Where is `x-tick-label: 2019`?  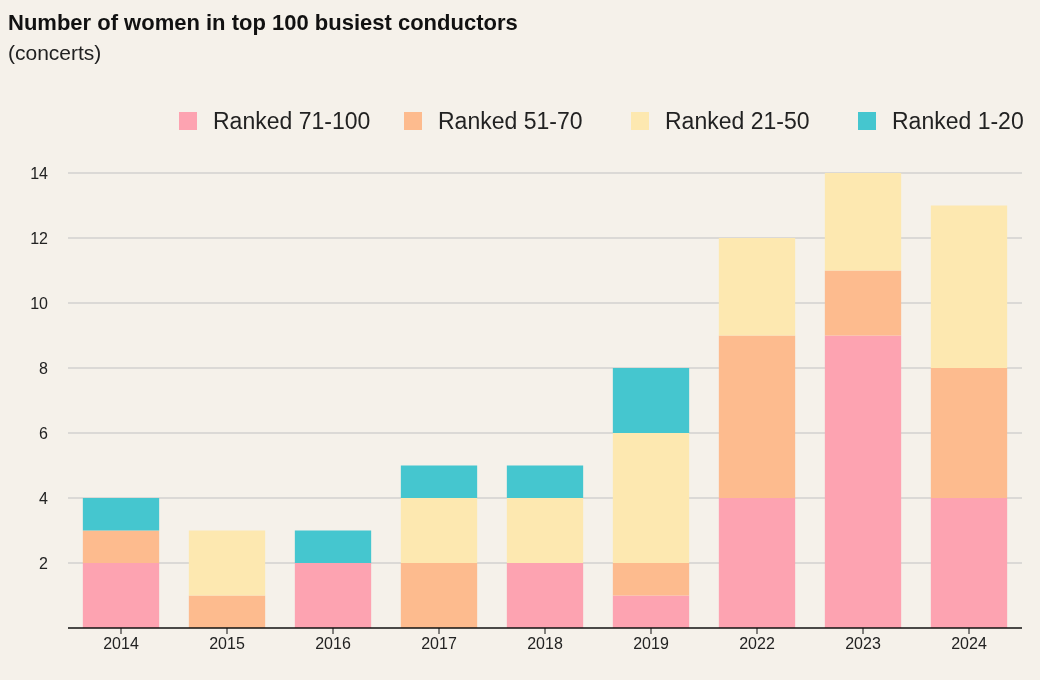
x-tick-label: 2019 is located at coordinates (651, 643).